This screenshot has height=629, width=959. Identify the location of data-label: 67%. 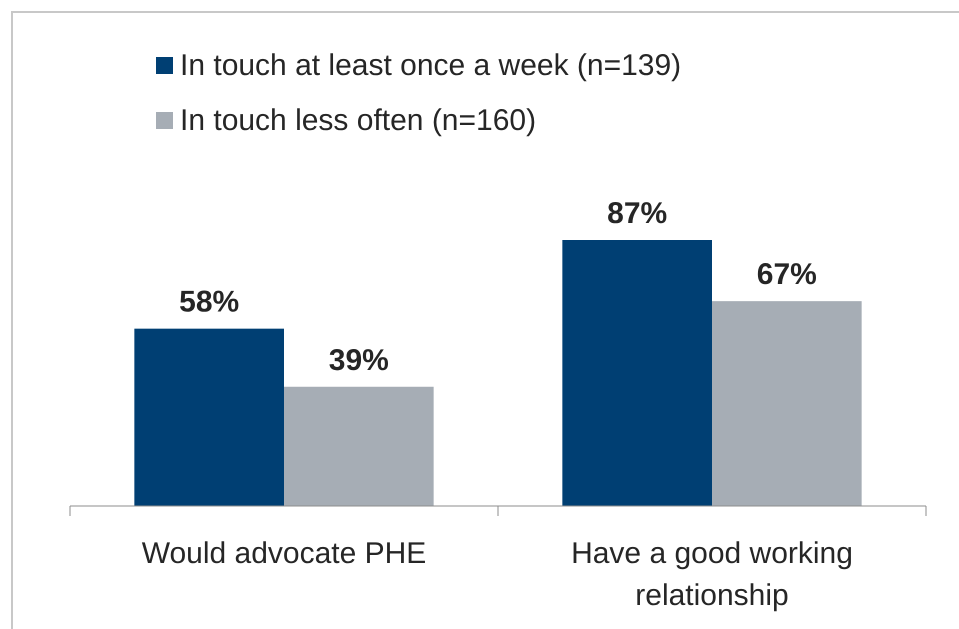
(786, 275).